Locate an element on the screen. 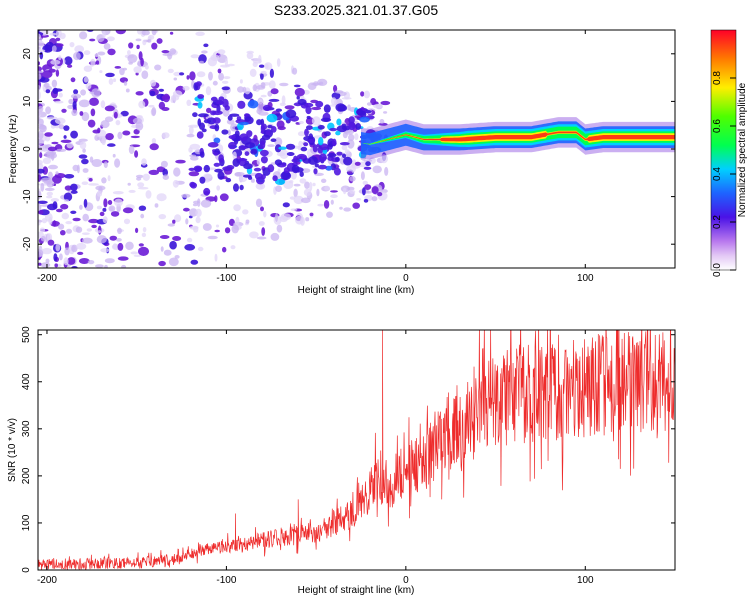 This screenshot has width=750, height=600. figure-title: S233.2025.321.01.37.G05 is located at coordinates (356, 10).